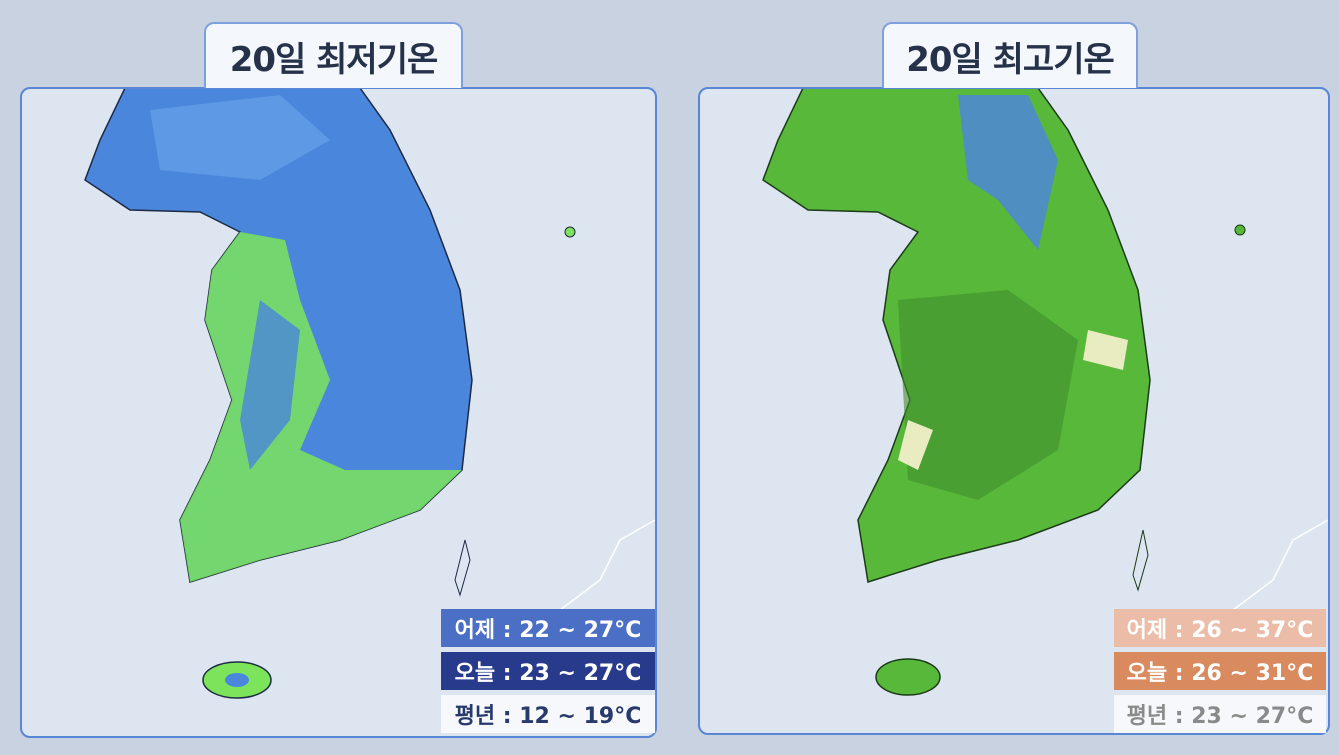  What do you see at coordinates (1010, 55) in the screenshot?
I see `panel-title: 20일 최고기온` at bounding box center [1010, 55].